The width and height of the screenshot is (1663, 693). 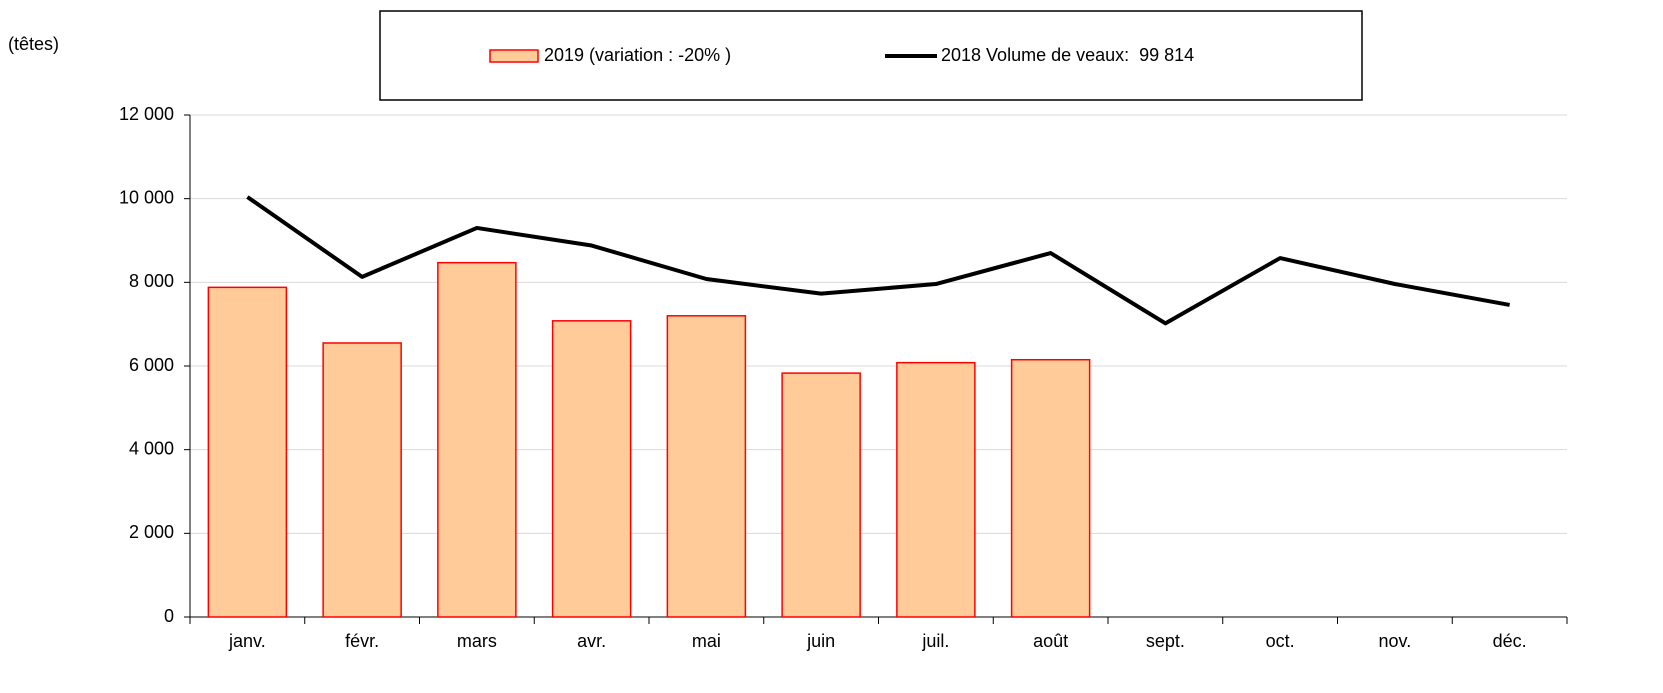 I want to click on legend-swatch, so click(x=514, y=56).